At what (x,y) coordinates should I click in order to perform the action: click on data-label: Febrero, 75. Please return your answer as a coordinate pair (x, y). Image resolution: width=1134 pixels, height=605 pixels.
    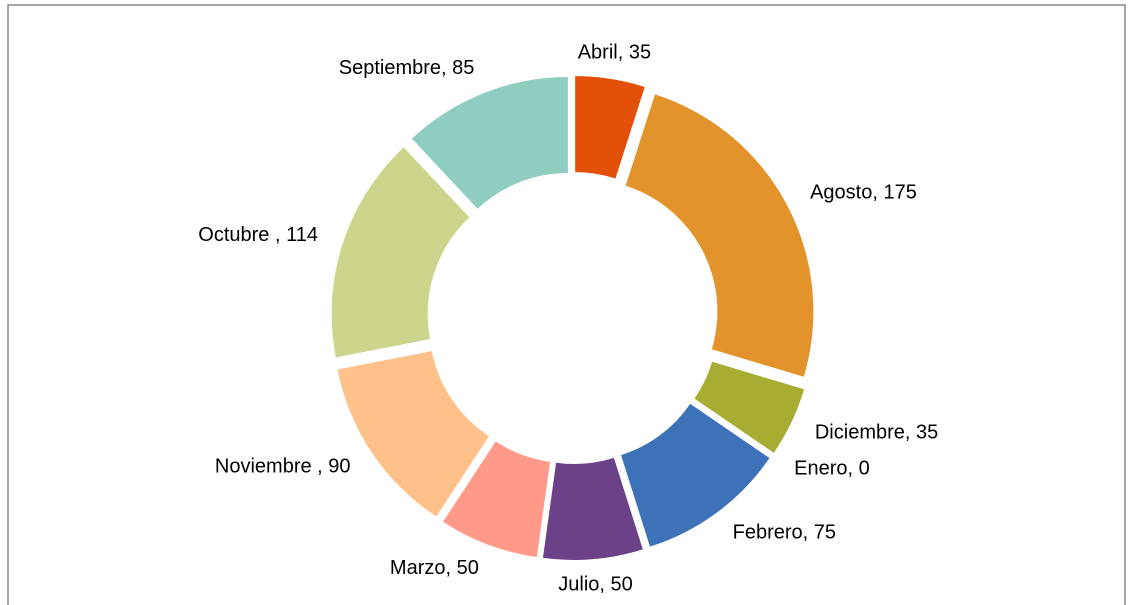
    Looking at the image, I should click on (784, 533).